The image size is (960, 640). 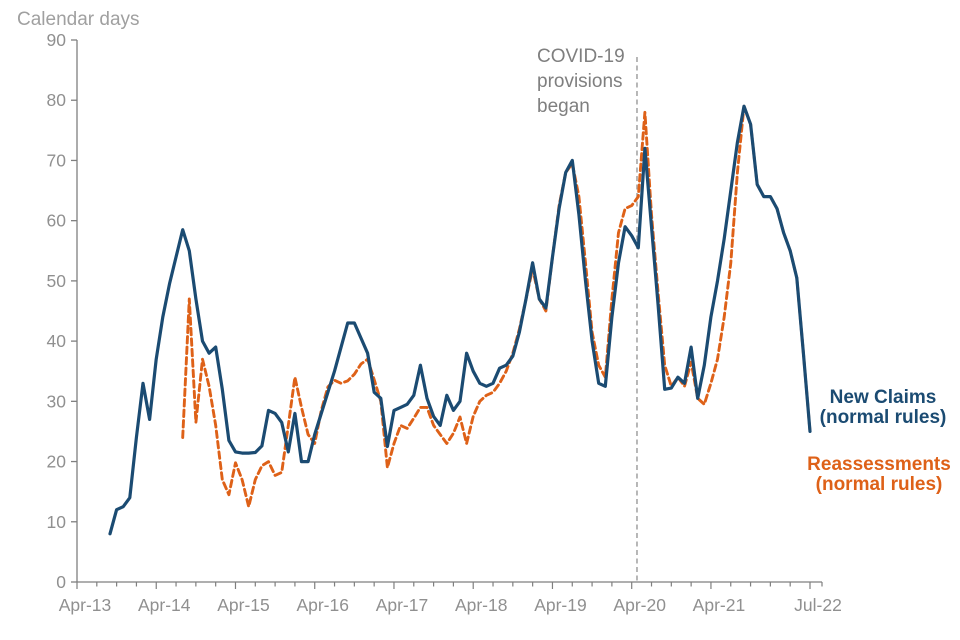 I want to click on legend-new-claims-line-1: New Claims, so click(x=883, y=397).